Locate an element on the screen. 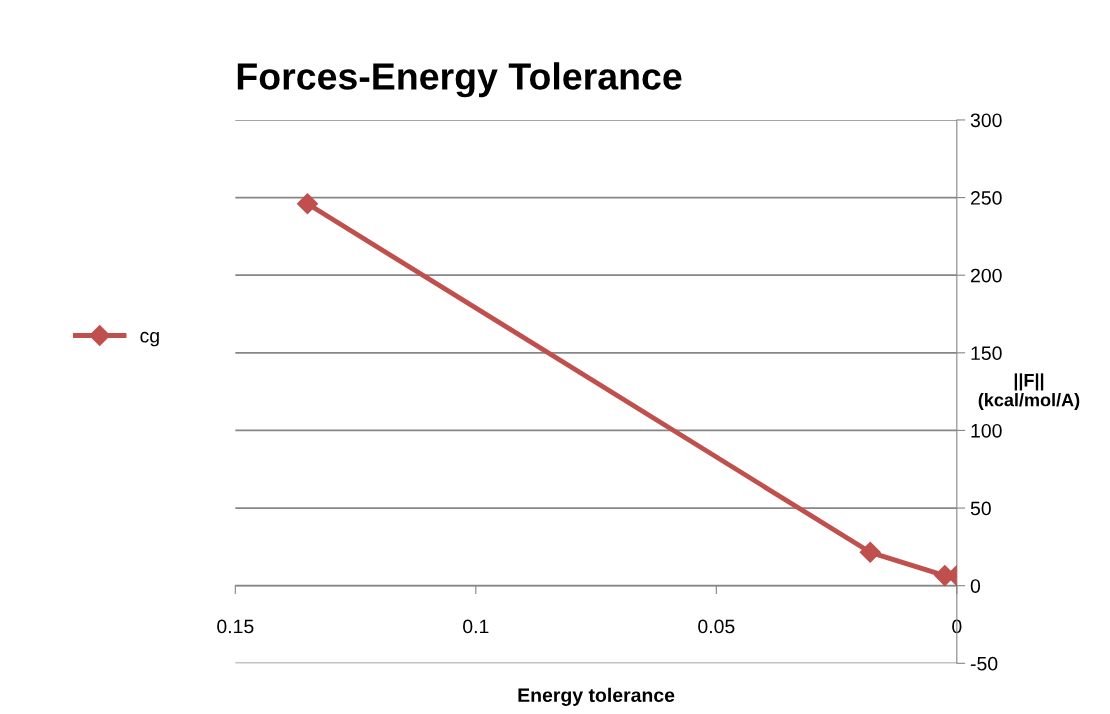 This screenshot has height=714, width=1110. x-axis-title: Energy tolerance is located at coordinates (596, 696).